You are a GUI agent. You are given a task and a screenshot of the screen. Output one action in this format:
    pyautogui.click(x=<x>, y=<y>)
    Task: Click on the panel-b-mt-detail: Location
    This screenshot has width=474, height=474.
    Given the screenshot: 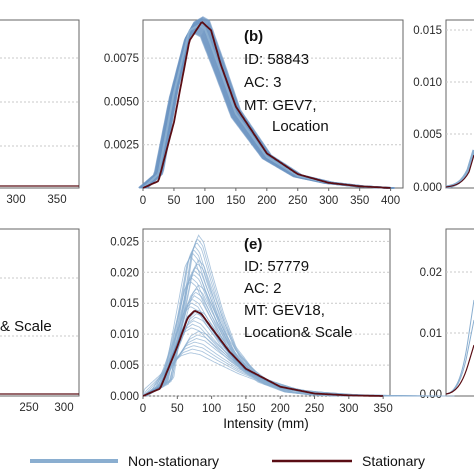 What is the action you would take?
    pyautogui.click(x=300, y=126)
    